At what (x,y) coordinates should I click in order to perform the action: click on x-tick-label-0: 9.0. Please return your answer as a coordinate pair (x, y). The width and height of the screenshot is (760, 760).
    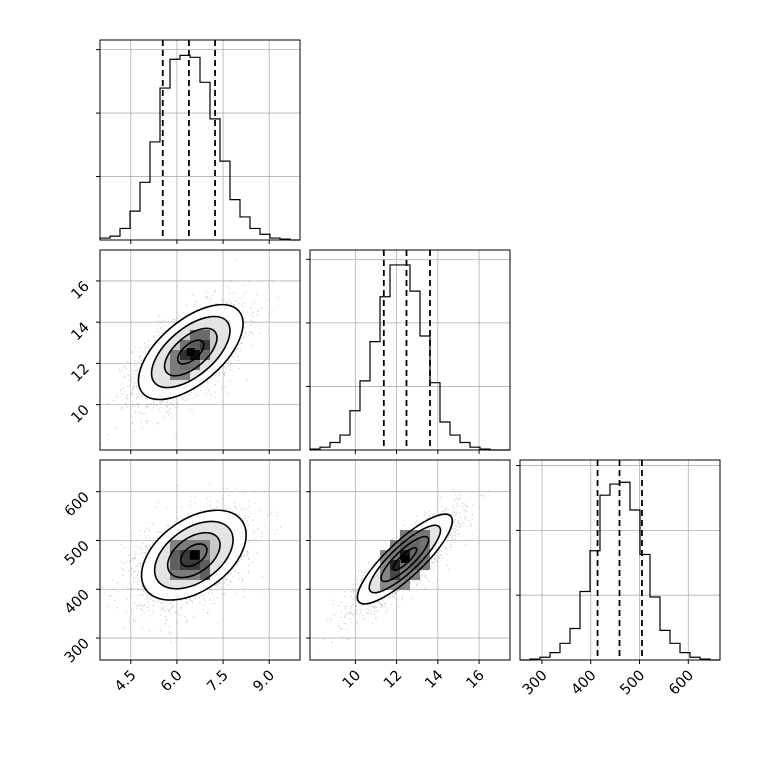
    Looking at the image, I should click on (264, 682).